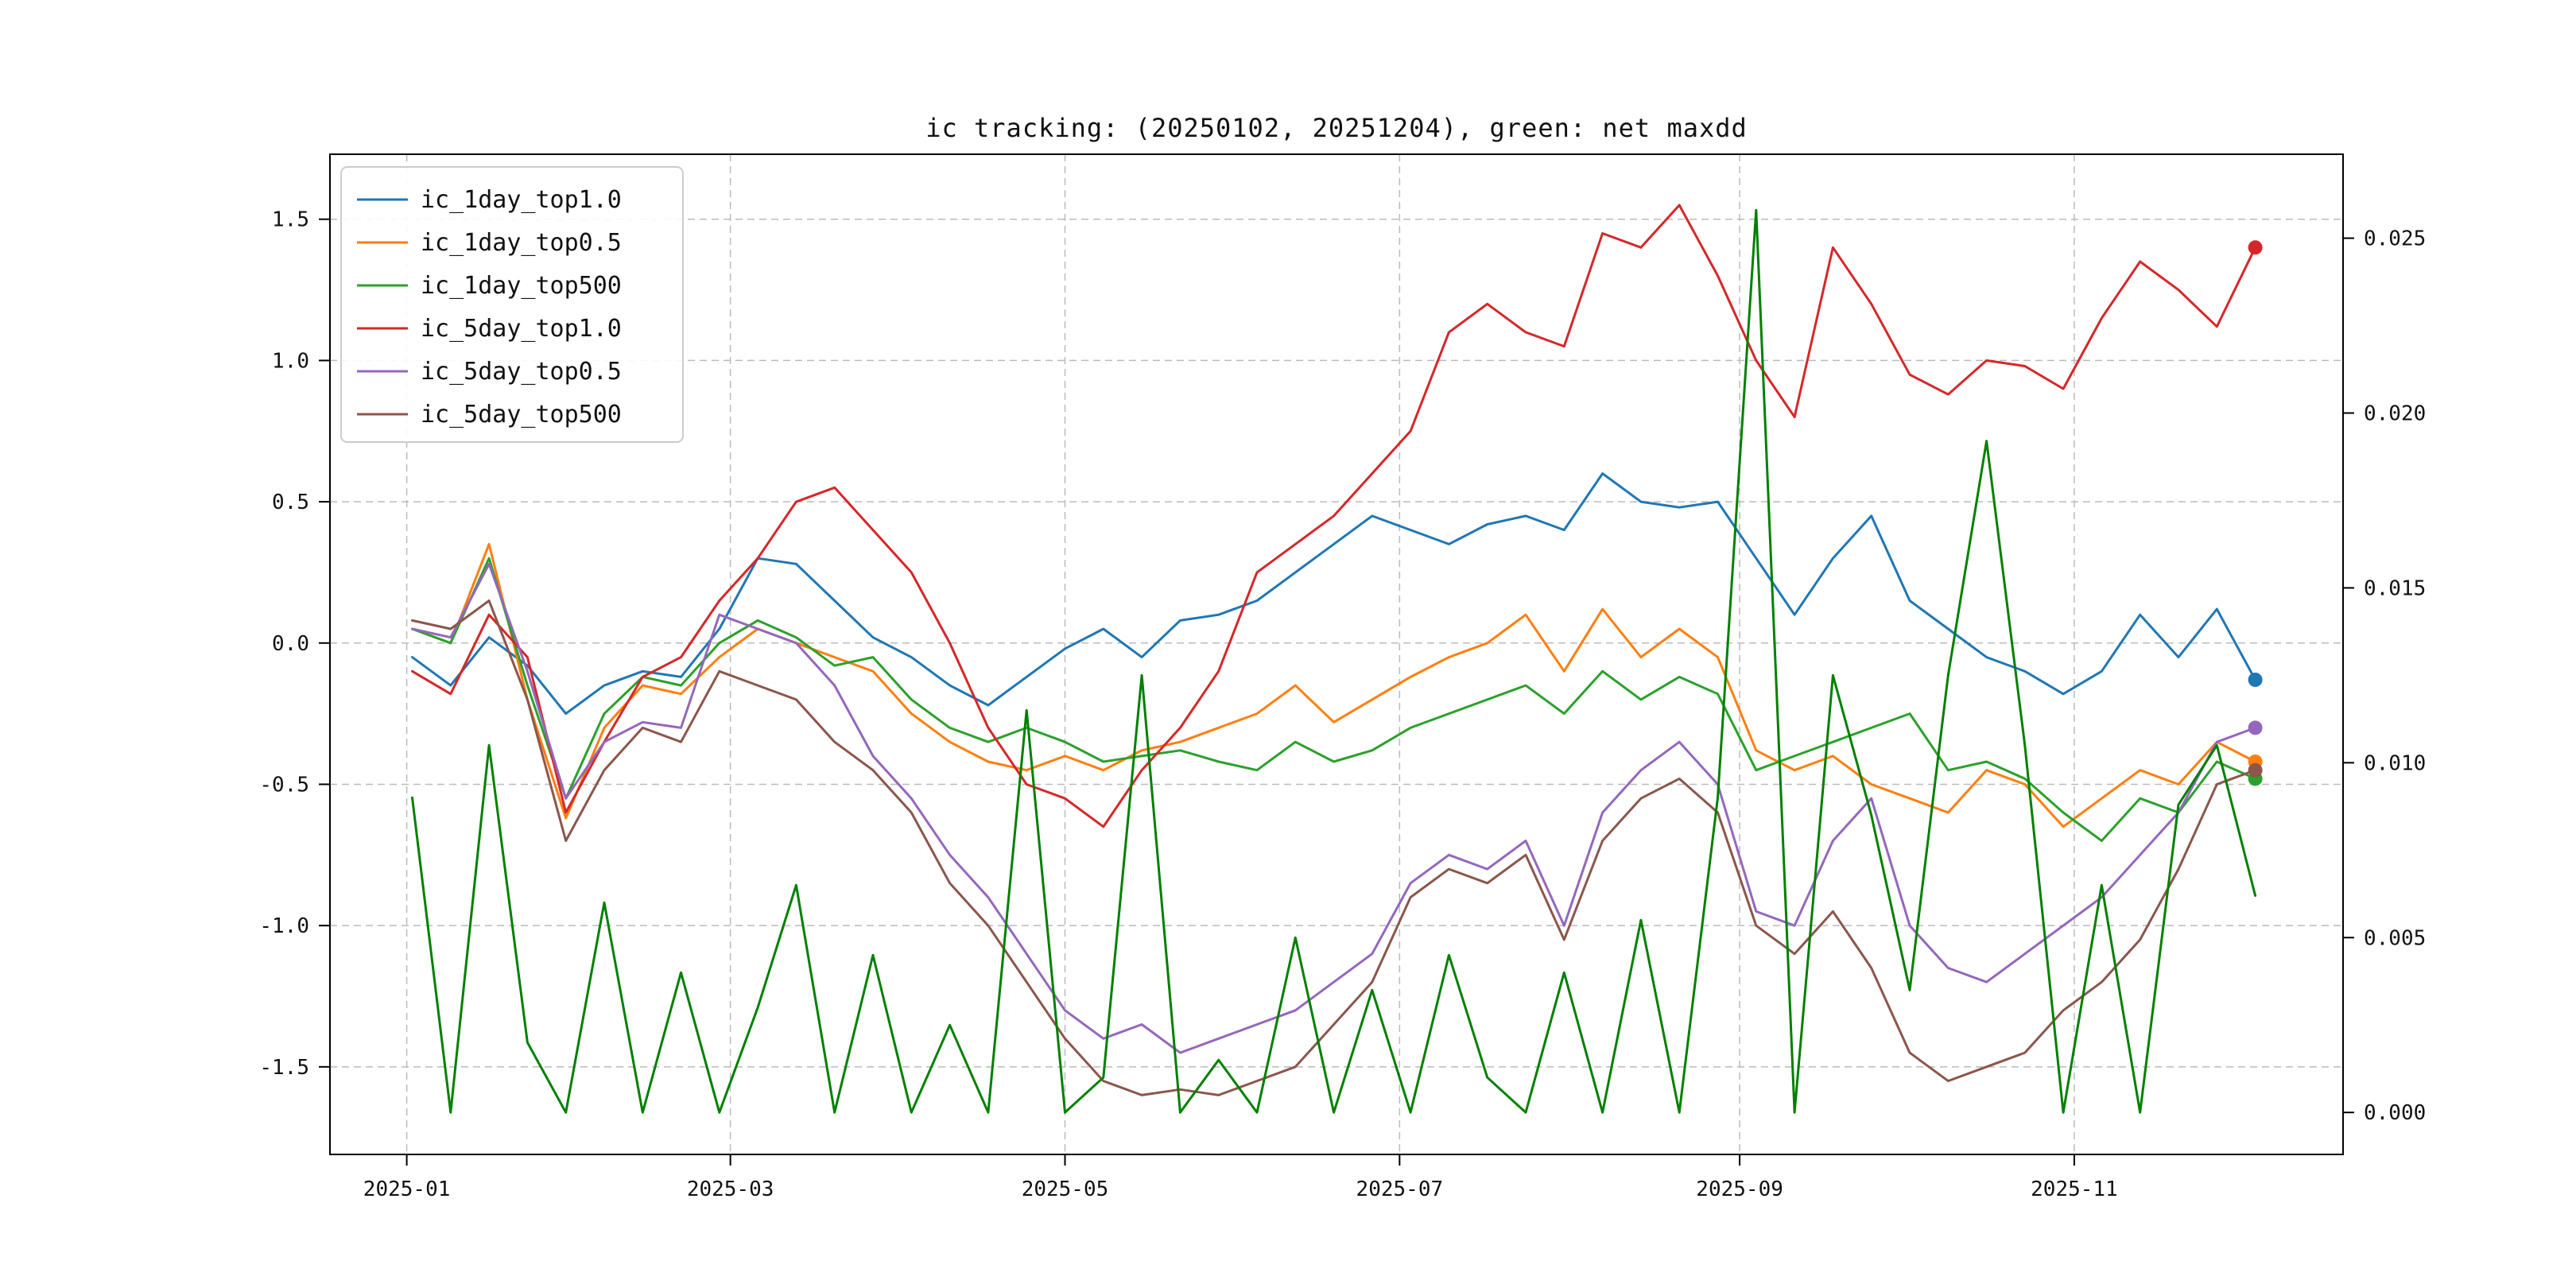 The width and height of the screenshot is (2576, 1288). What do you see at coordinates (284, 785) in the screenshot?
I see `left-tick-label: -0.5` at bounding box center [284, 785].